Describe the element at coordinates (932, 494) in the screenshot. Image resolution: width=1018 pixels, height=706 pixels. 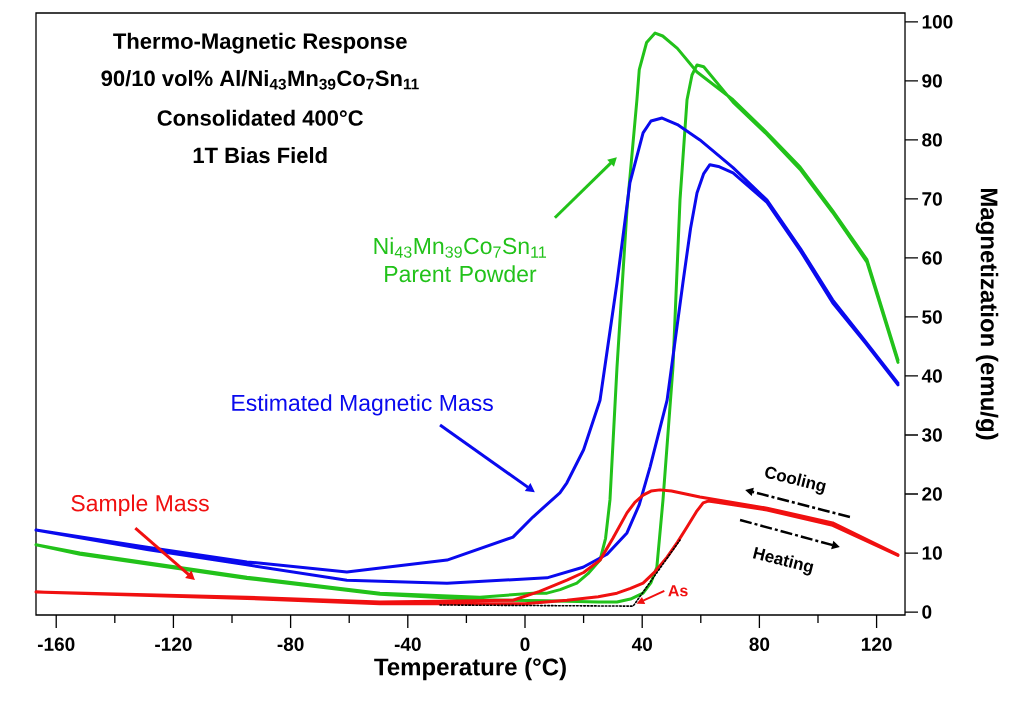
I see `y-tick-label: 20` at that location.